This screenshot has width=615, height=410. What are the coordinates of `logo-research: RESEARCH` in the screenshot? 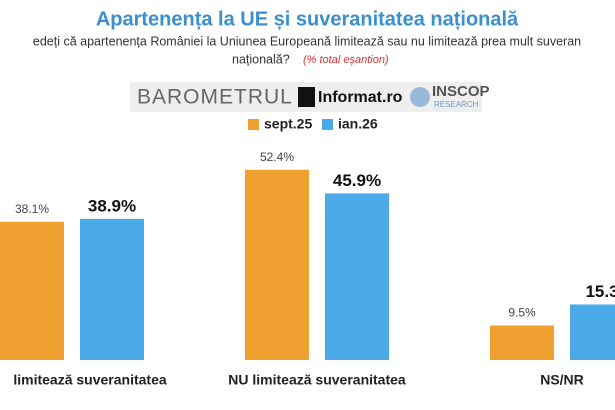 It's located at (456, 104).